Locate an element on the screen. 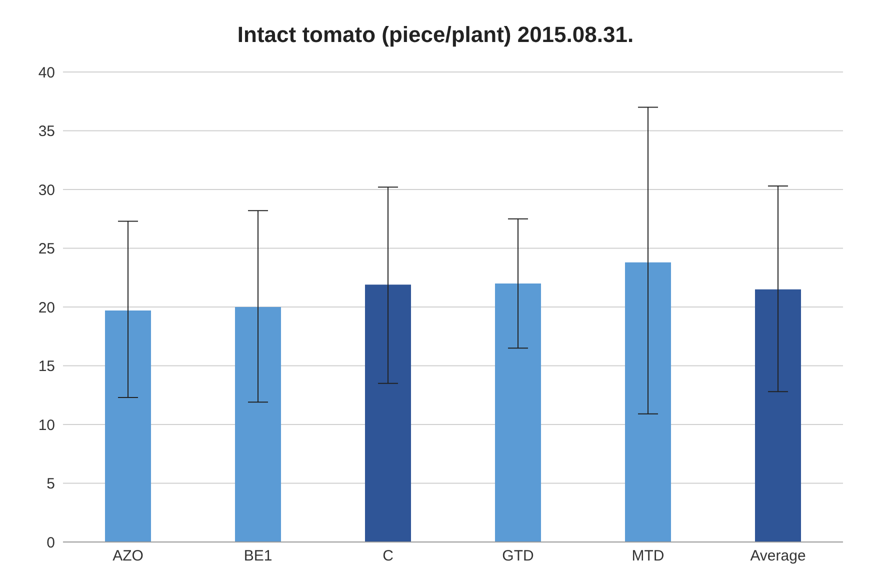 Image resolution: width=871 pixels, height=585 pixels. y-tick-label: 20 is located at coordinates (46, 307).